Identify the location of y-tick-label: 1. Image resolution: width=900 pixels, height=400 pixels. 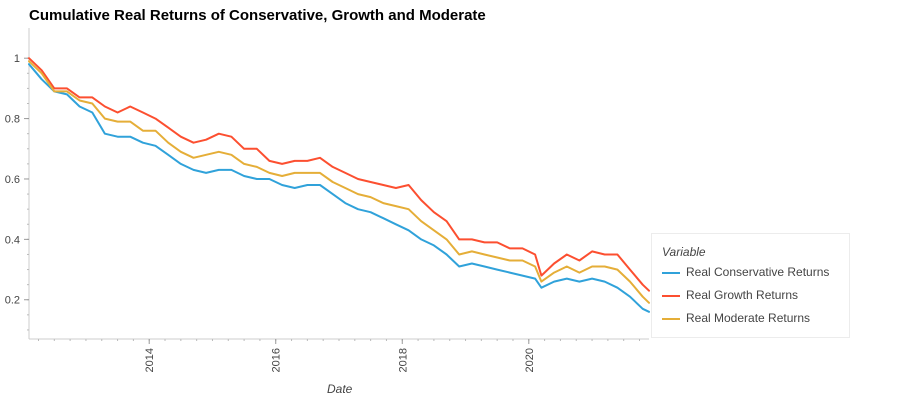
(17, 59).